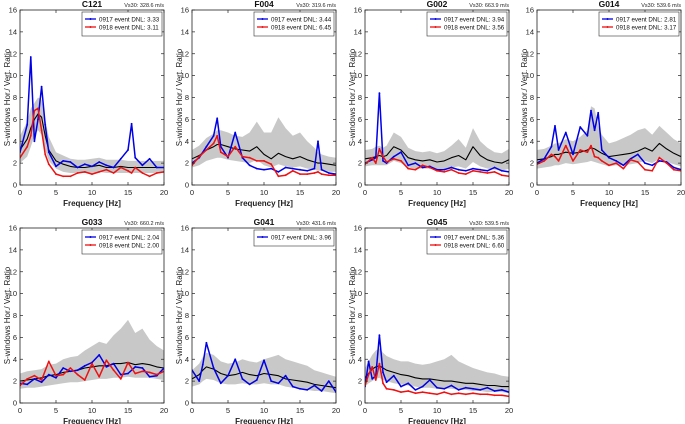 The image size is (685, 424). I want to click on x-tick-label: 10, so click(437, 192).